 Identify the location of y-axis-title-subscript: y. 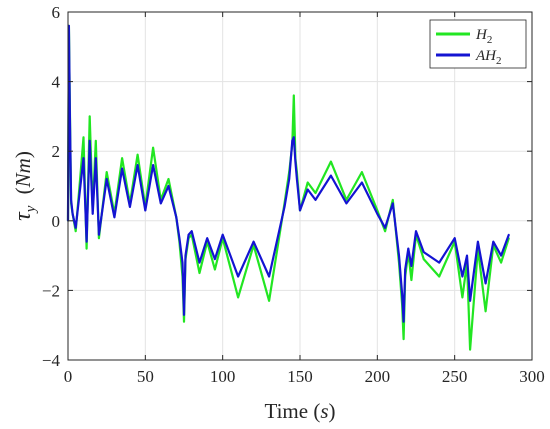
(31, 209).